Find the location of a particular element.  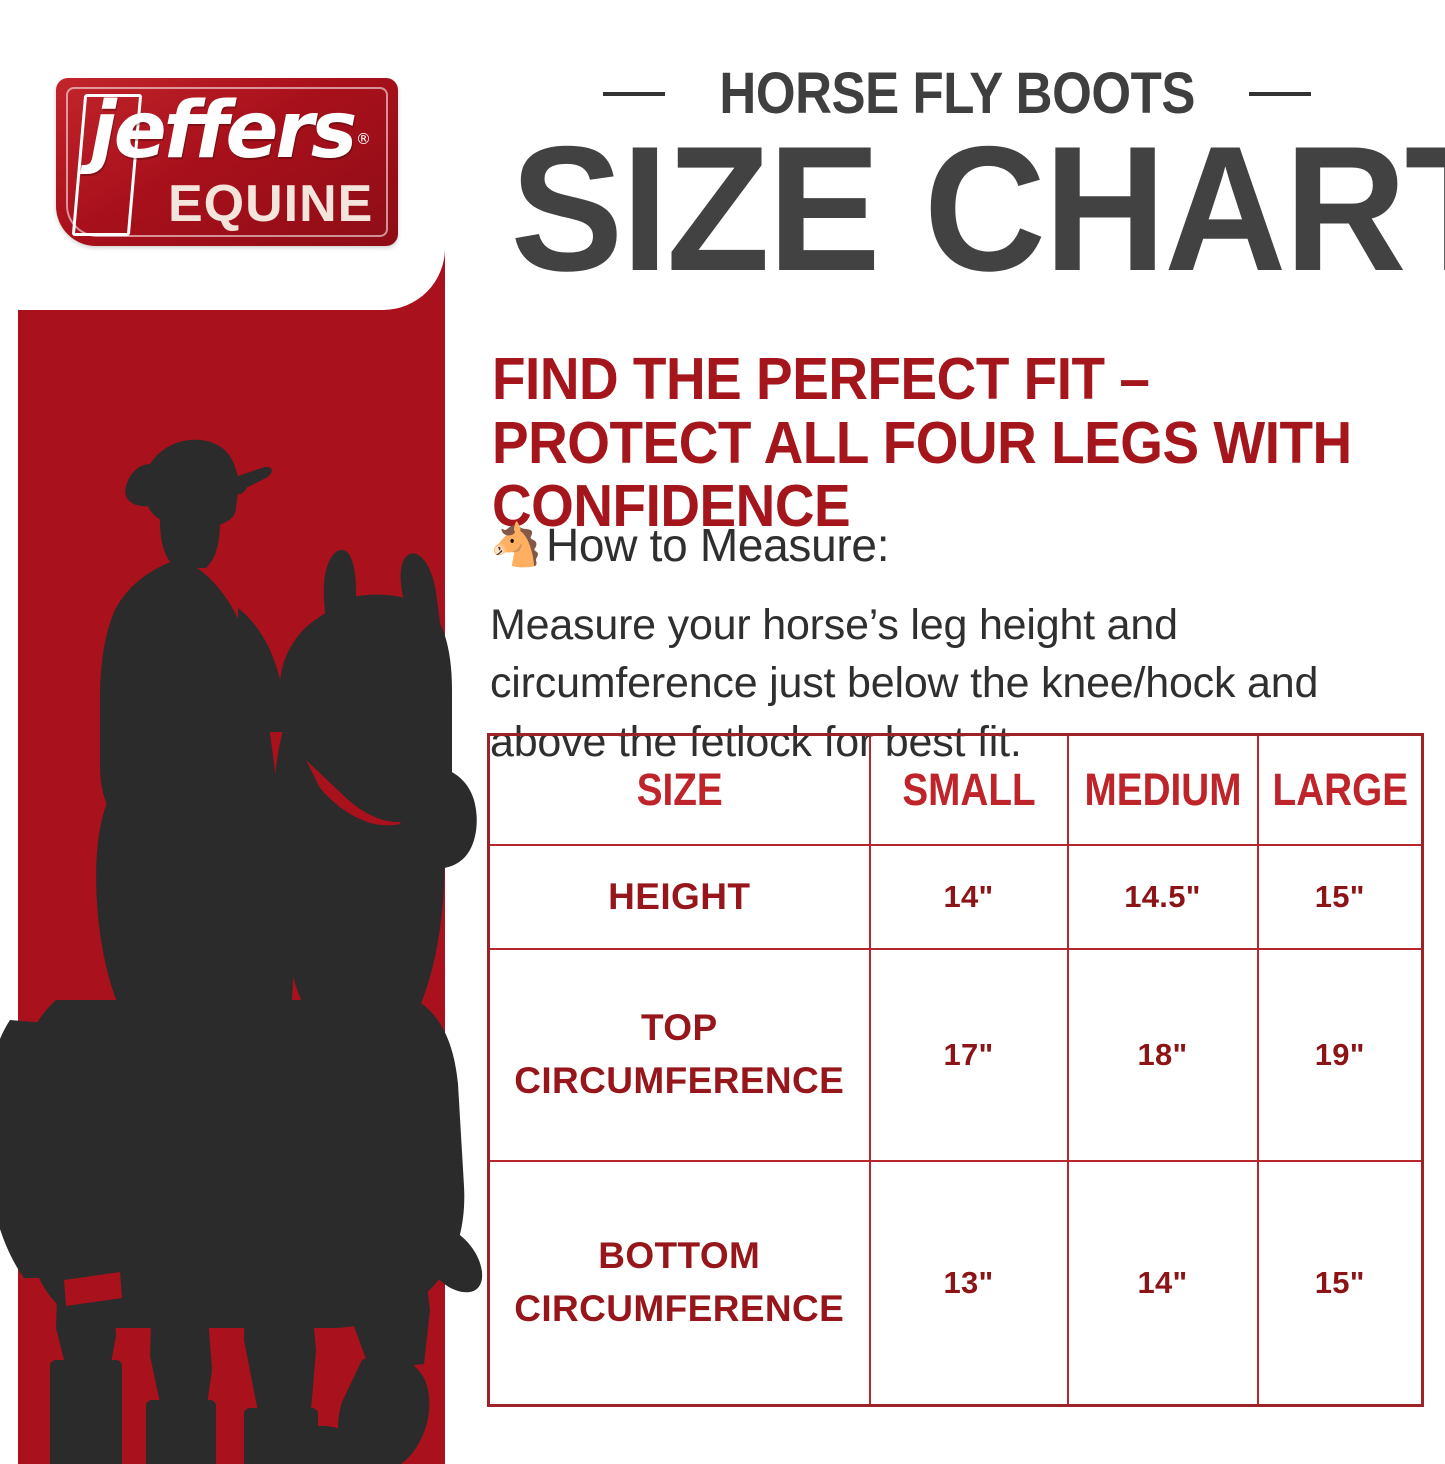

eyebrow-heading: HORSE FLY BOOTS is located at coordinates (957, 93).